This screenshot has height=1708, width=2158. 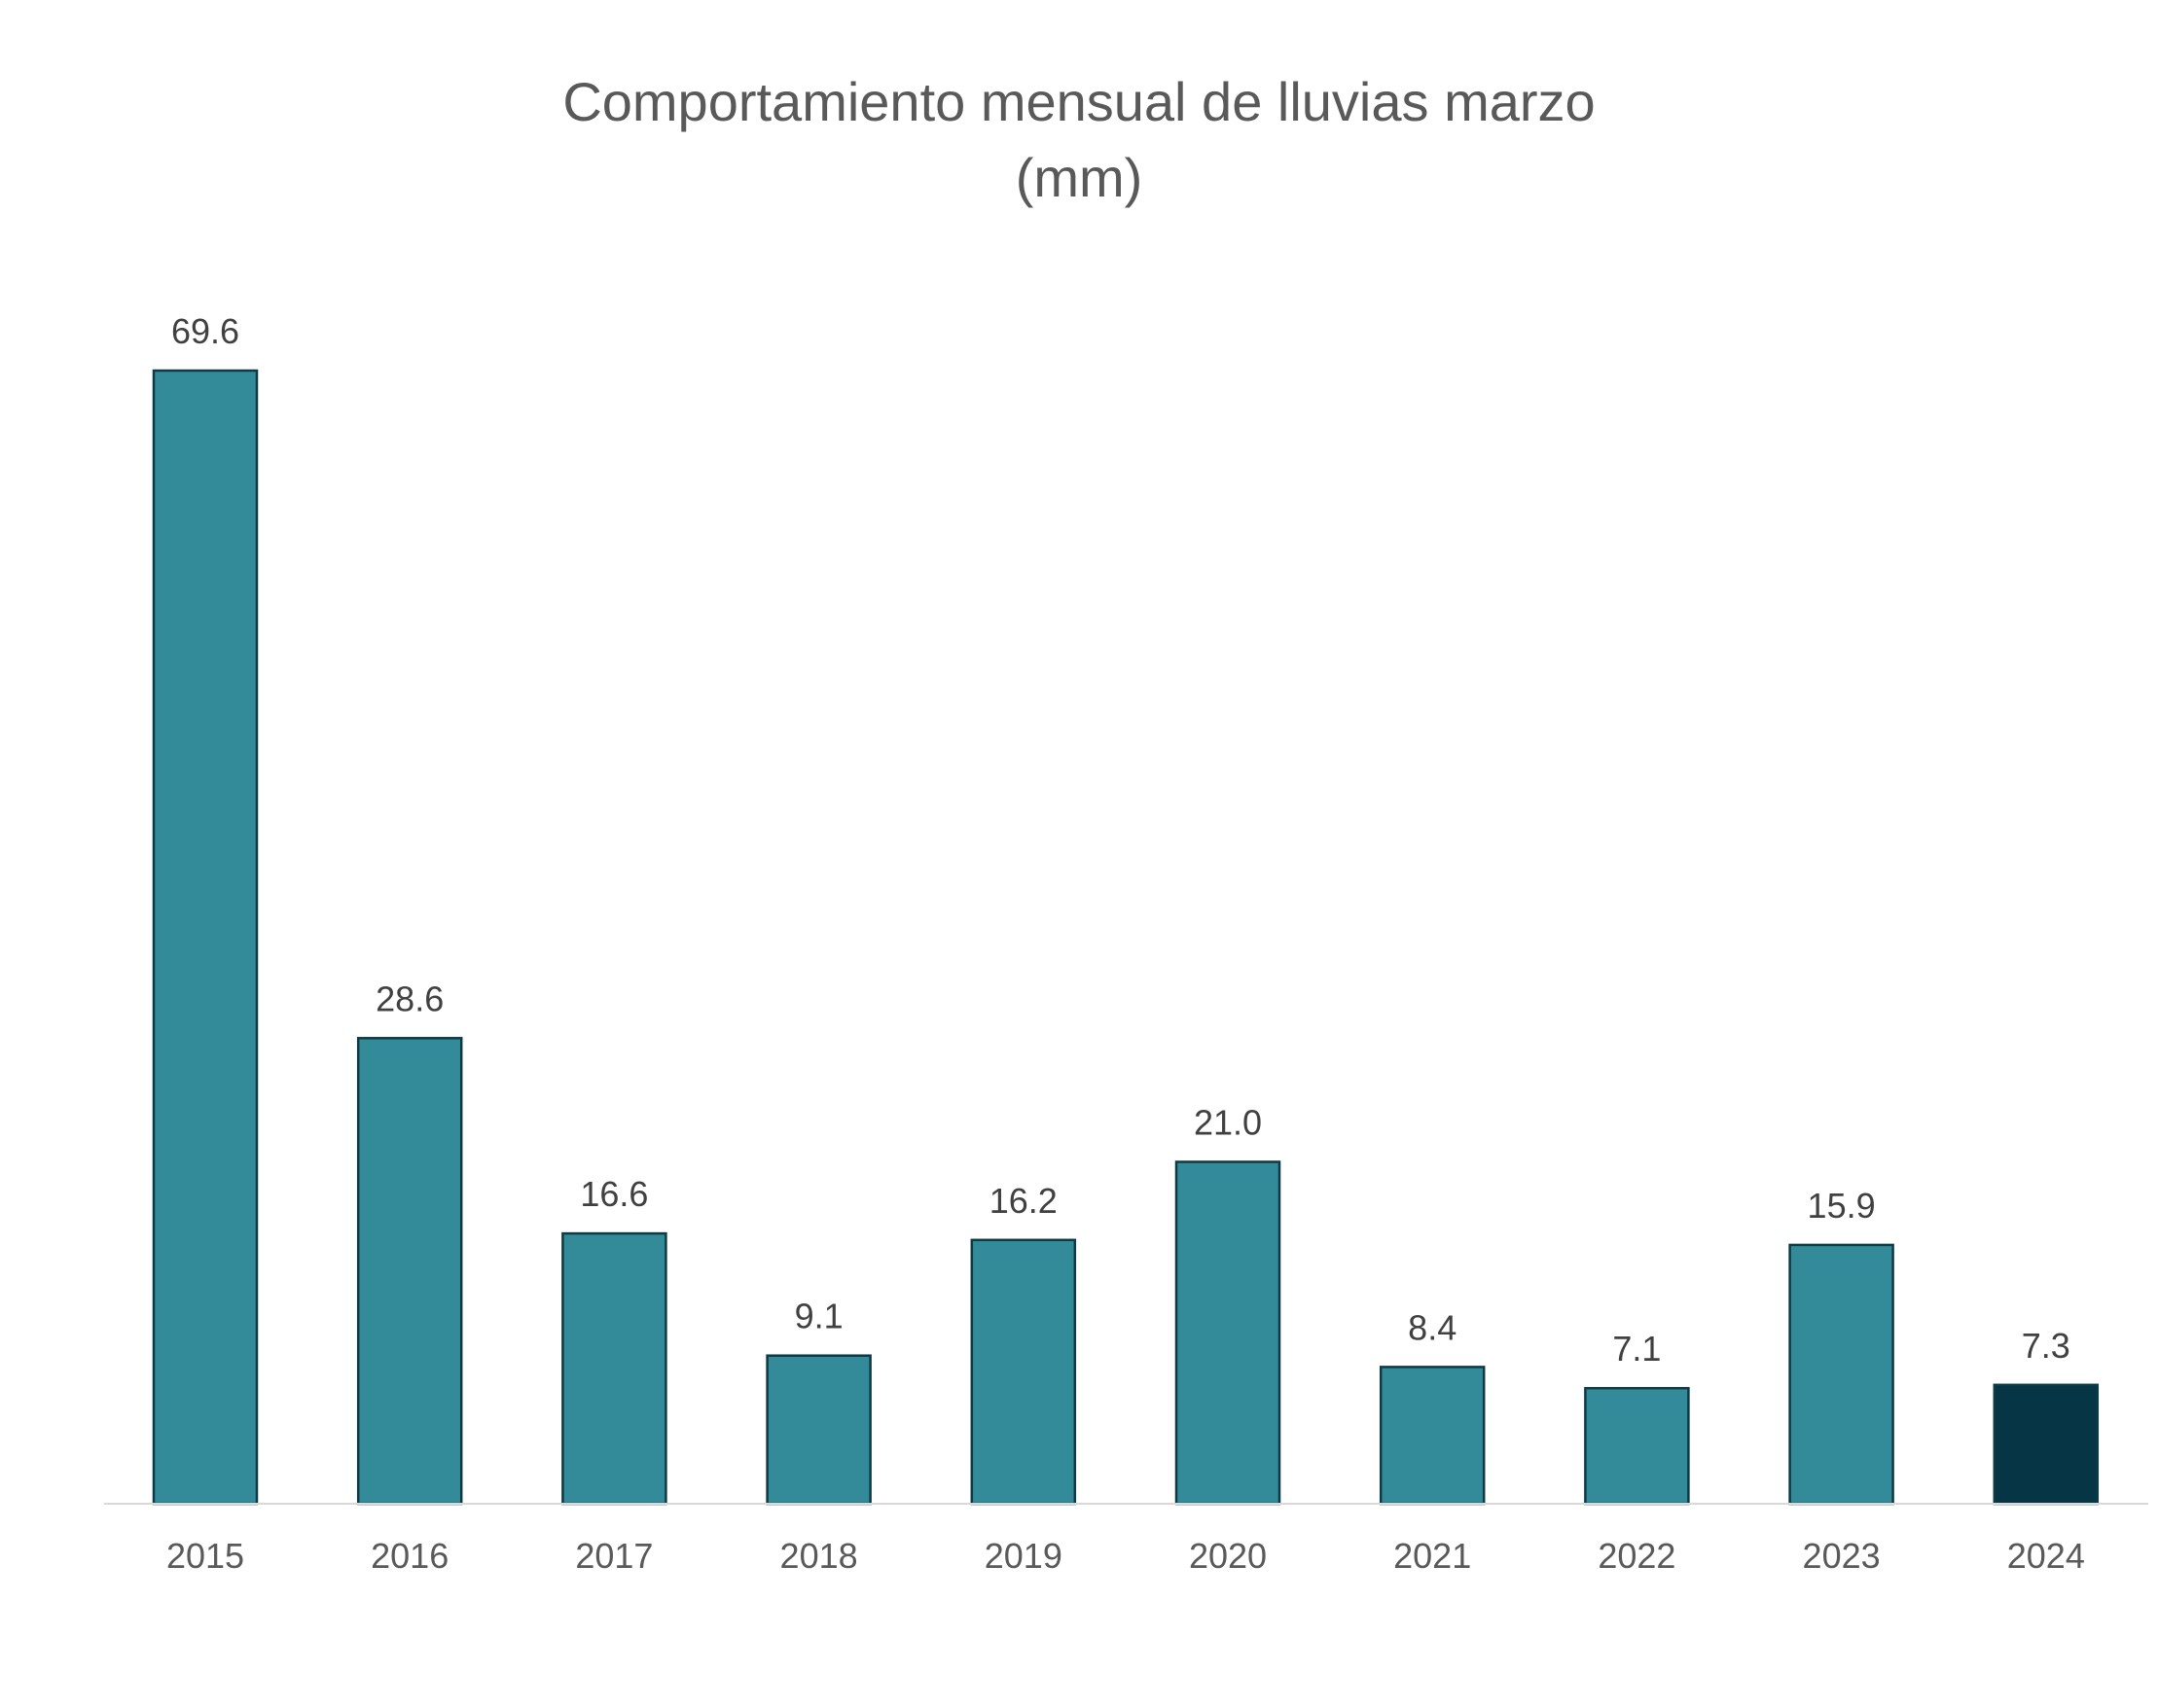 What do you see at coordinates (409, 1271) in the screenshot?
I see `bar-2016` at bounding box center [409, 1271].